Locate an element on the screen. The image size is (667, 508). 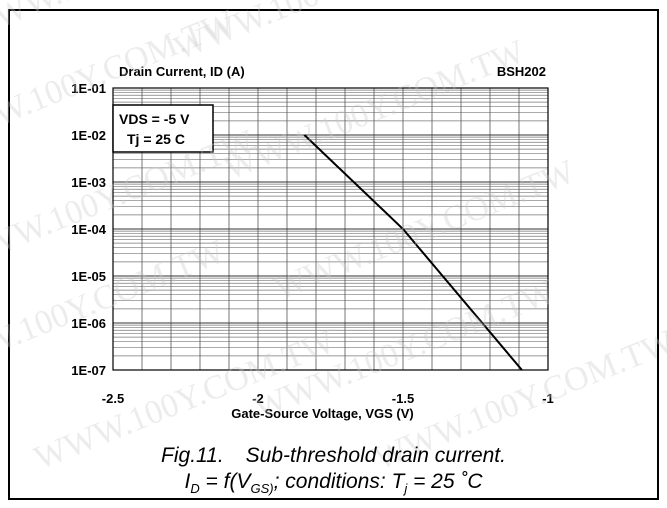
figure-caption-title: Fig.11. Sub-threshold drain current. is located at coordinates (333, 456).